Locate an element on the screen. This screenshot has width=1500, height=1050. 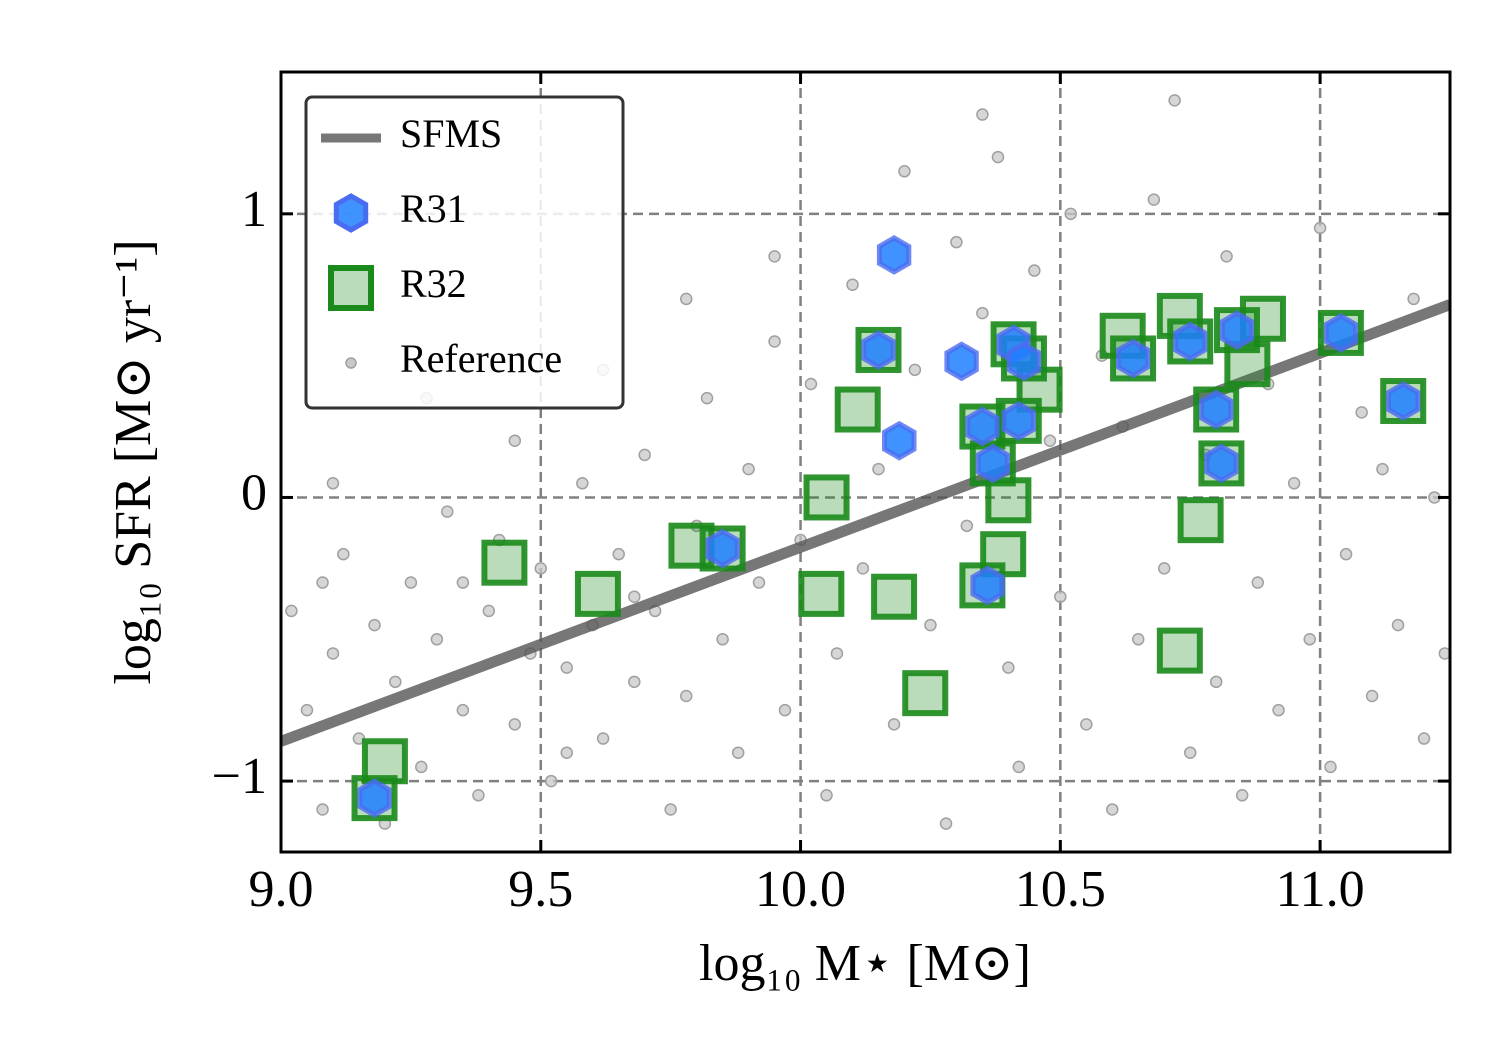
y-tick-label: 0 is located at coordinates (254, 492).